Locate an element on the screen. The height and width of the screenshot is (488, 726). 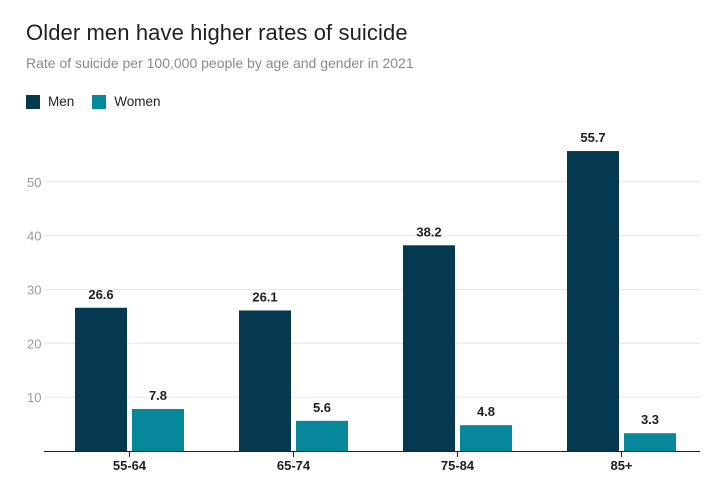
legend: Men Women is located at coordinates (102, 101).